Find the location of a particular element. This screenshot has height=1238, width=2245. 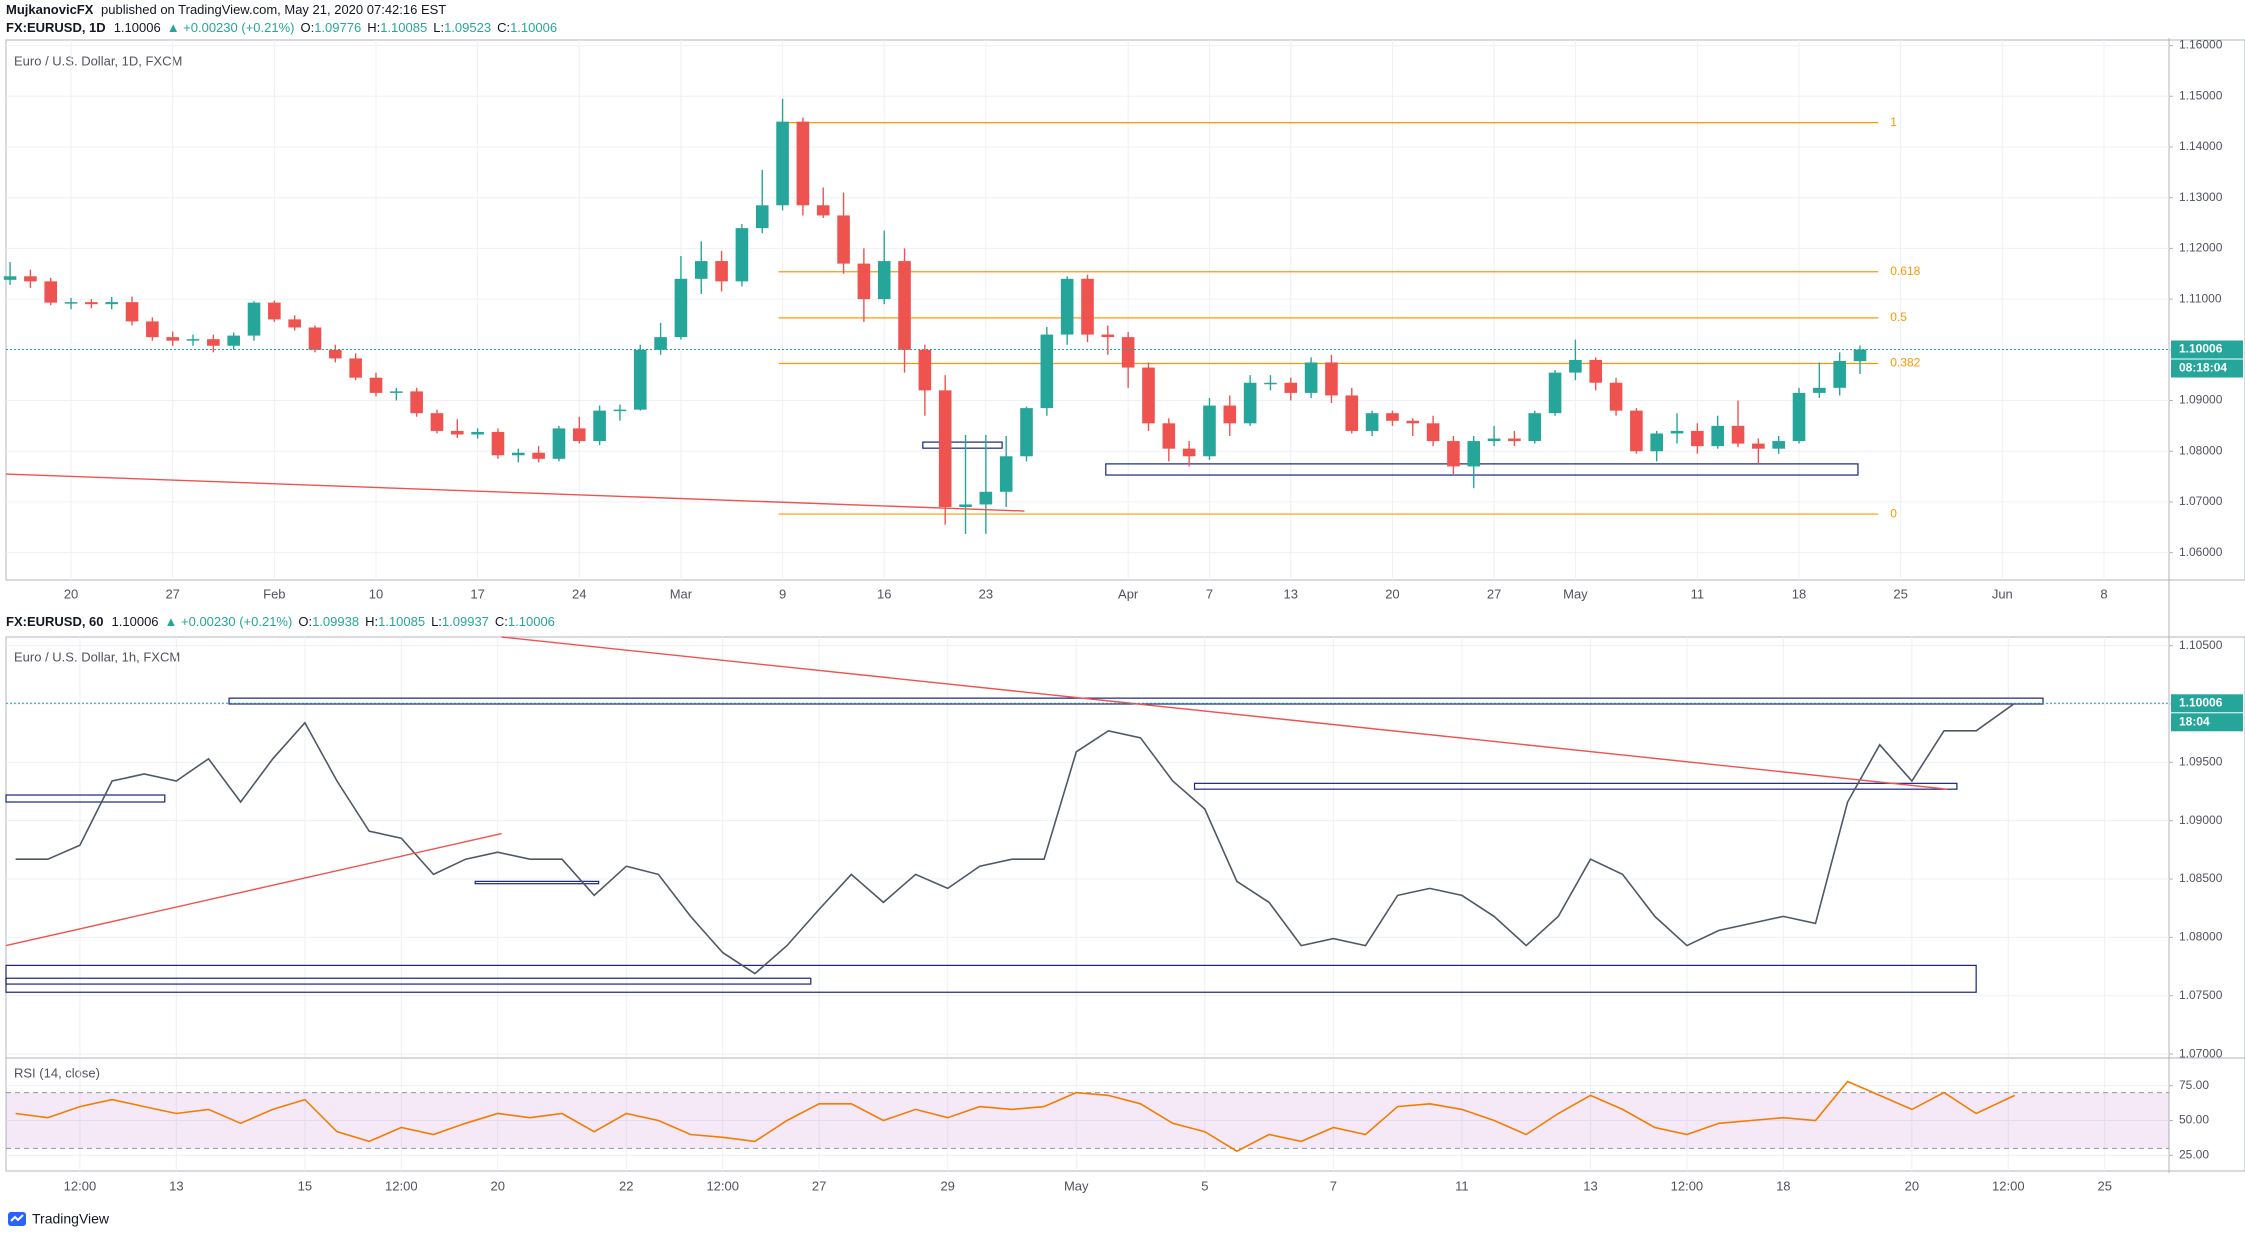

logo-mark is located at coordinates (17, 1218).